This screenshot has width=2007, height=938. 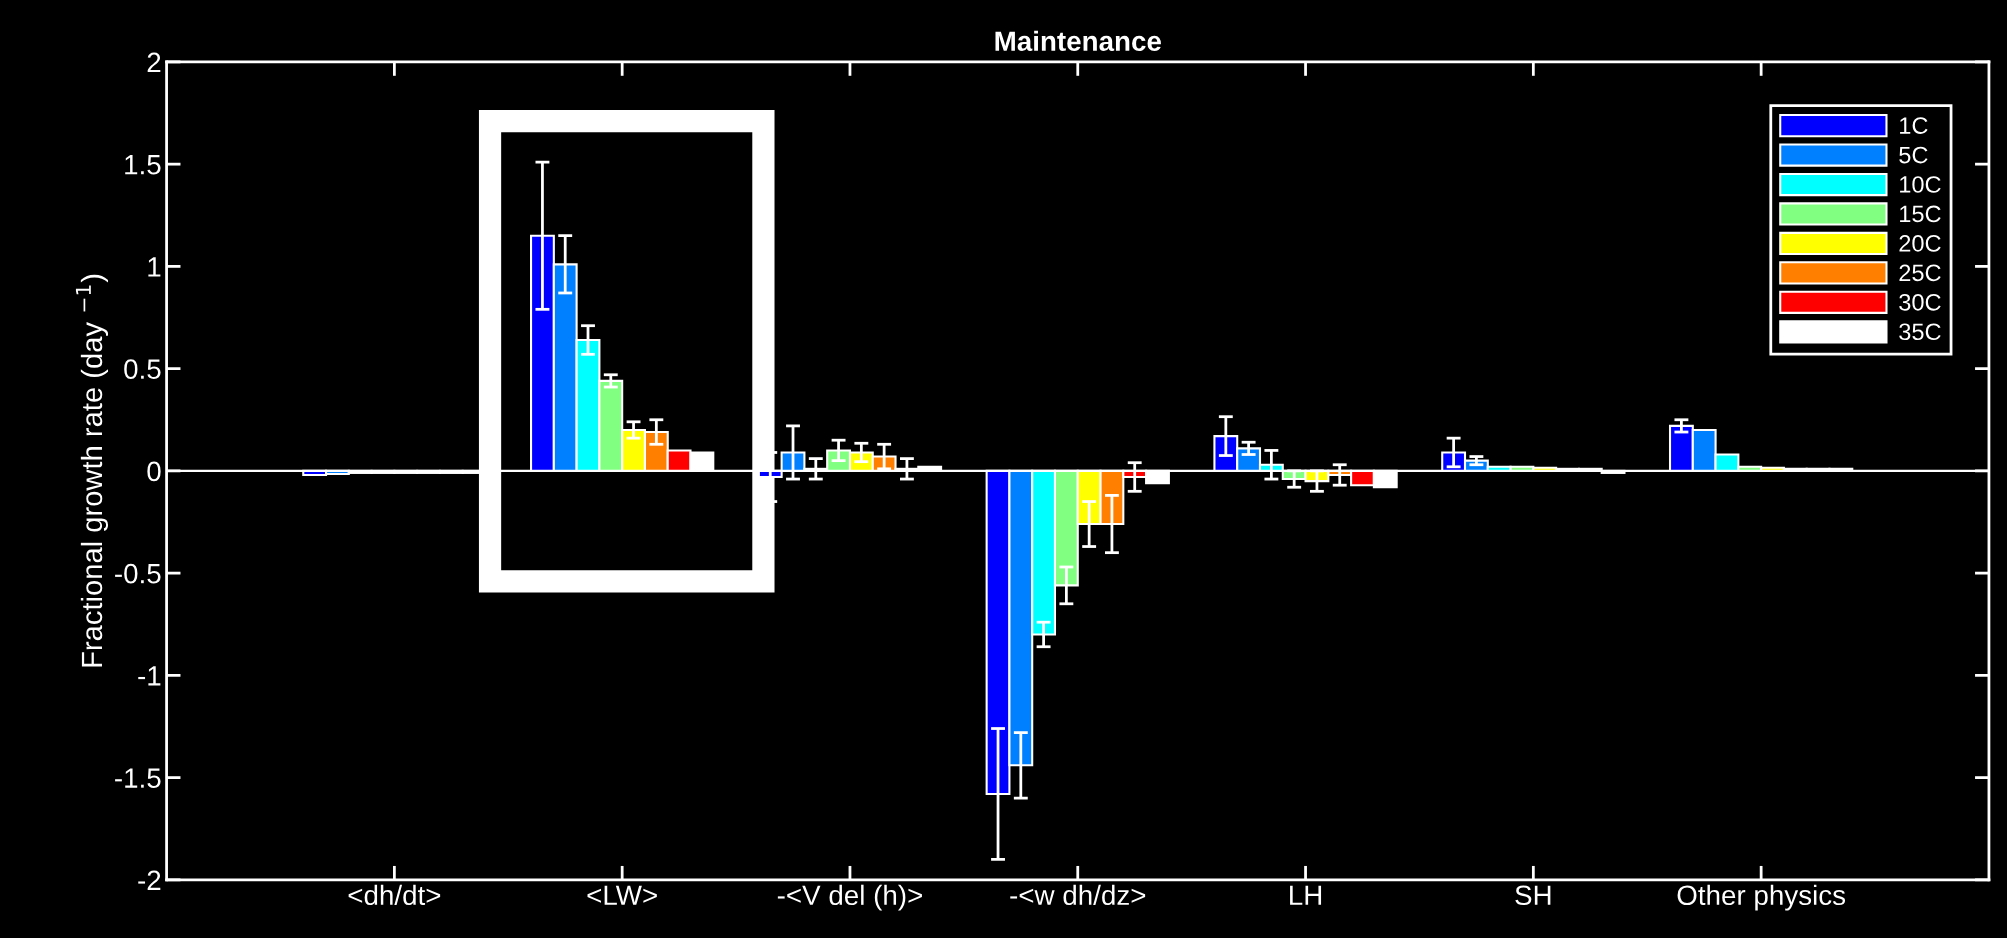 What do you see at coordinates (1920, 332) in the screenshot?
I see `legend-label: 35C` at bounding box center [1920, 332].